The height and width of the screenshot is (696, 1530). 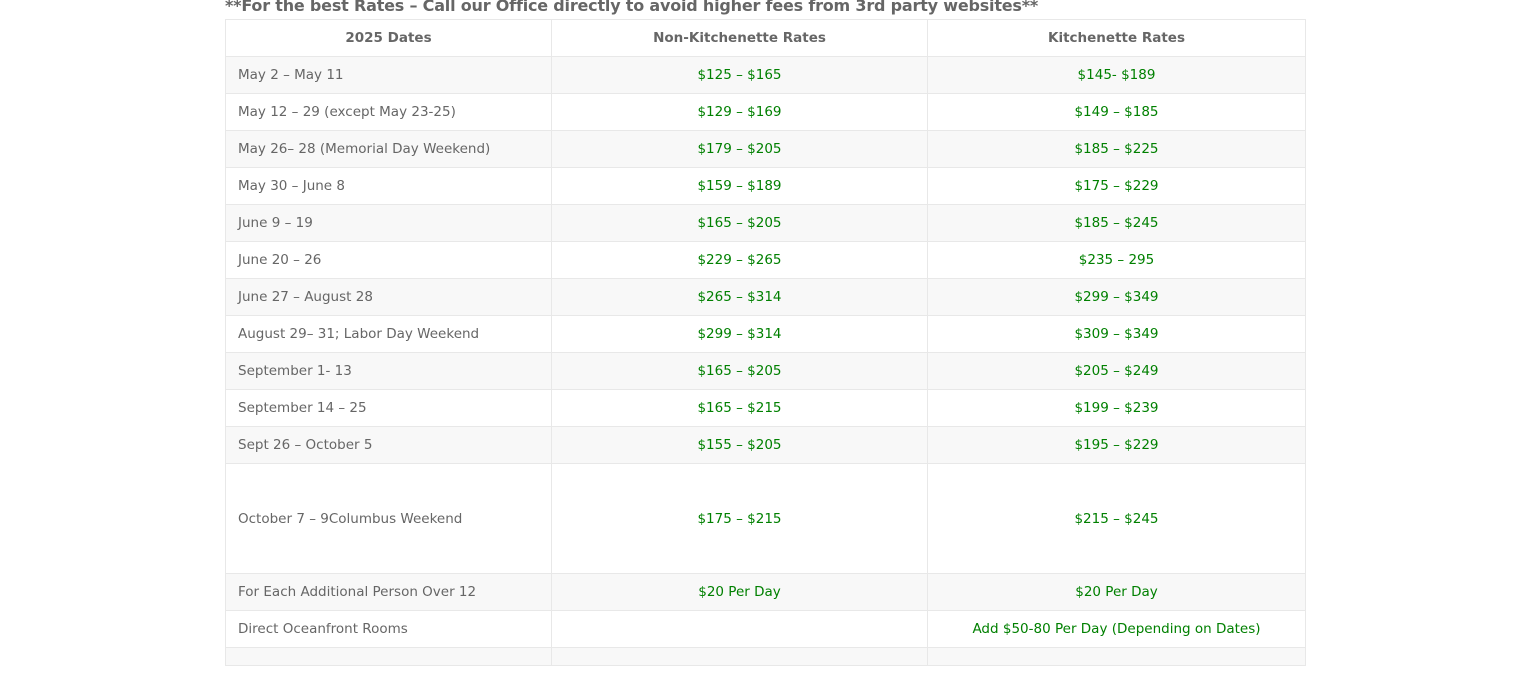 What do you see at coordinates (1116, 592) in the screenshot?
I see `kitchenette-rate-cell: $20 Per Day` at bounding box center [1116, 592].